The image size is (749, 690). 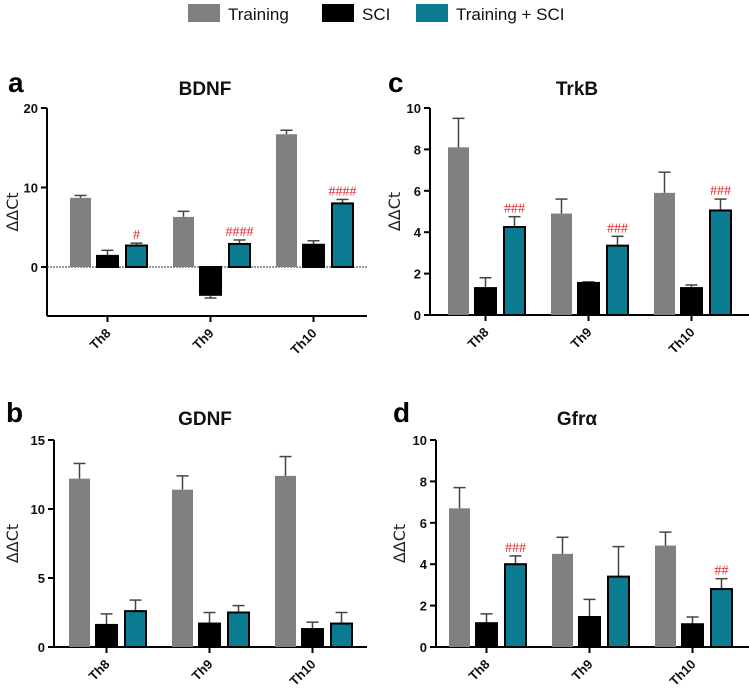 I want to click on significance-marker: #, so click(x=136, y=235).